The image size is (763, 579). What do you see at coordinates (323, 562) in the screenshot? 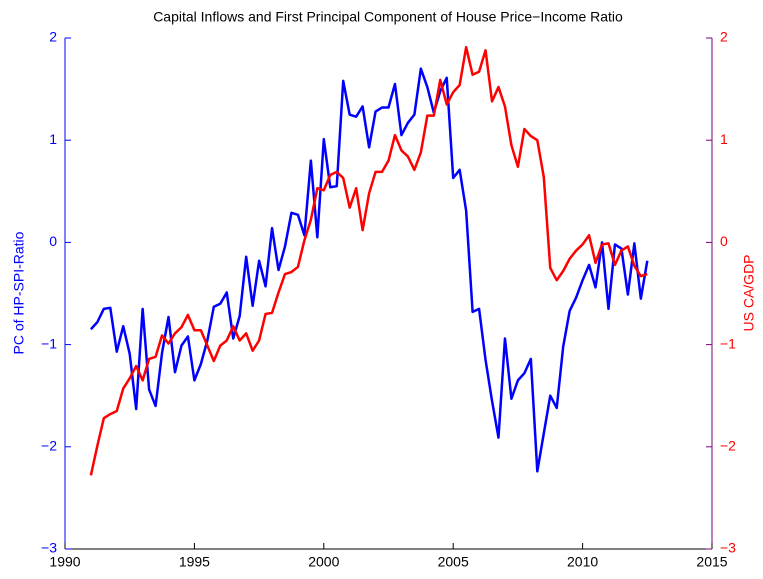
I see `x-tick-label: 2000` at bounding box center [323, 562].